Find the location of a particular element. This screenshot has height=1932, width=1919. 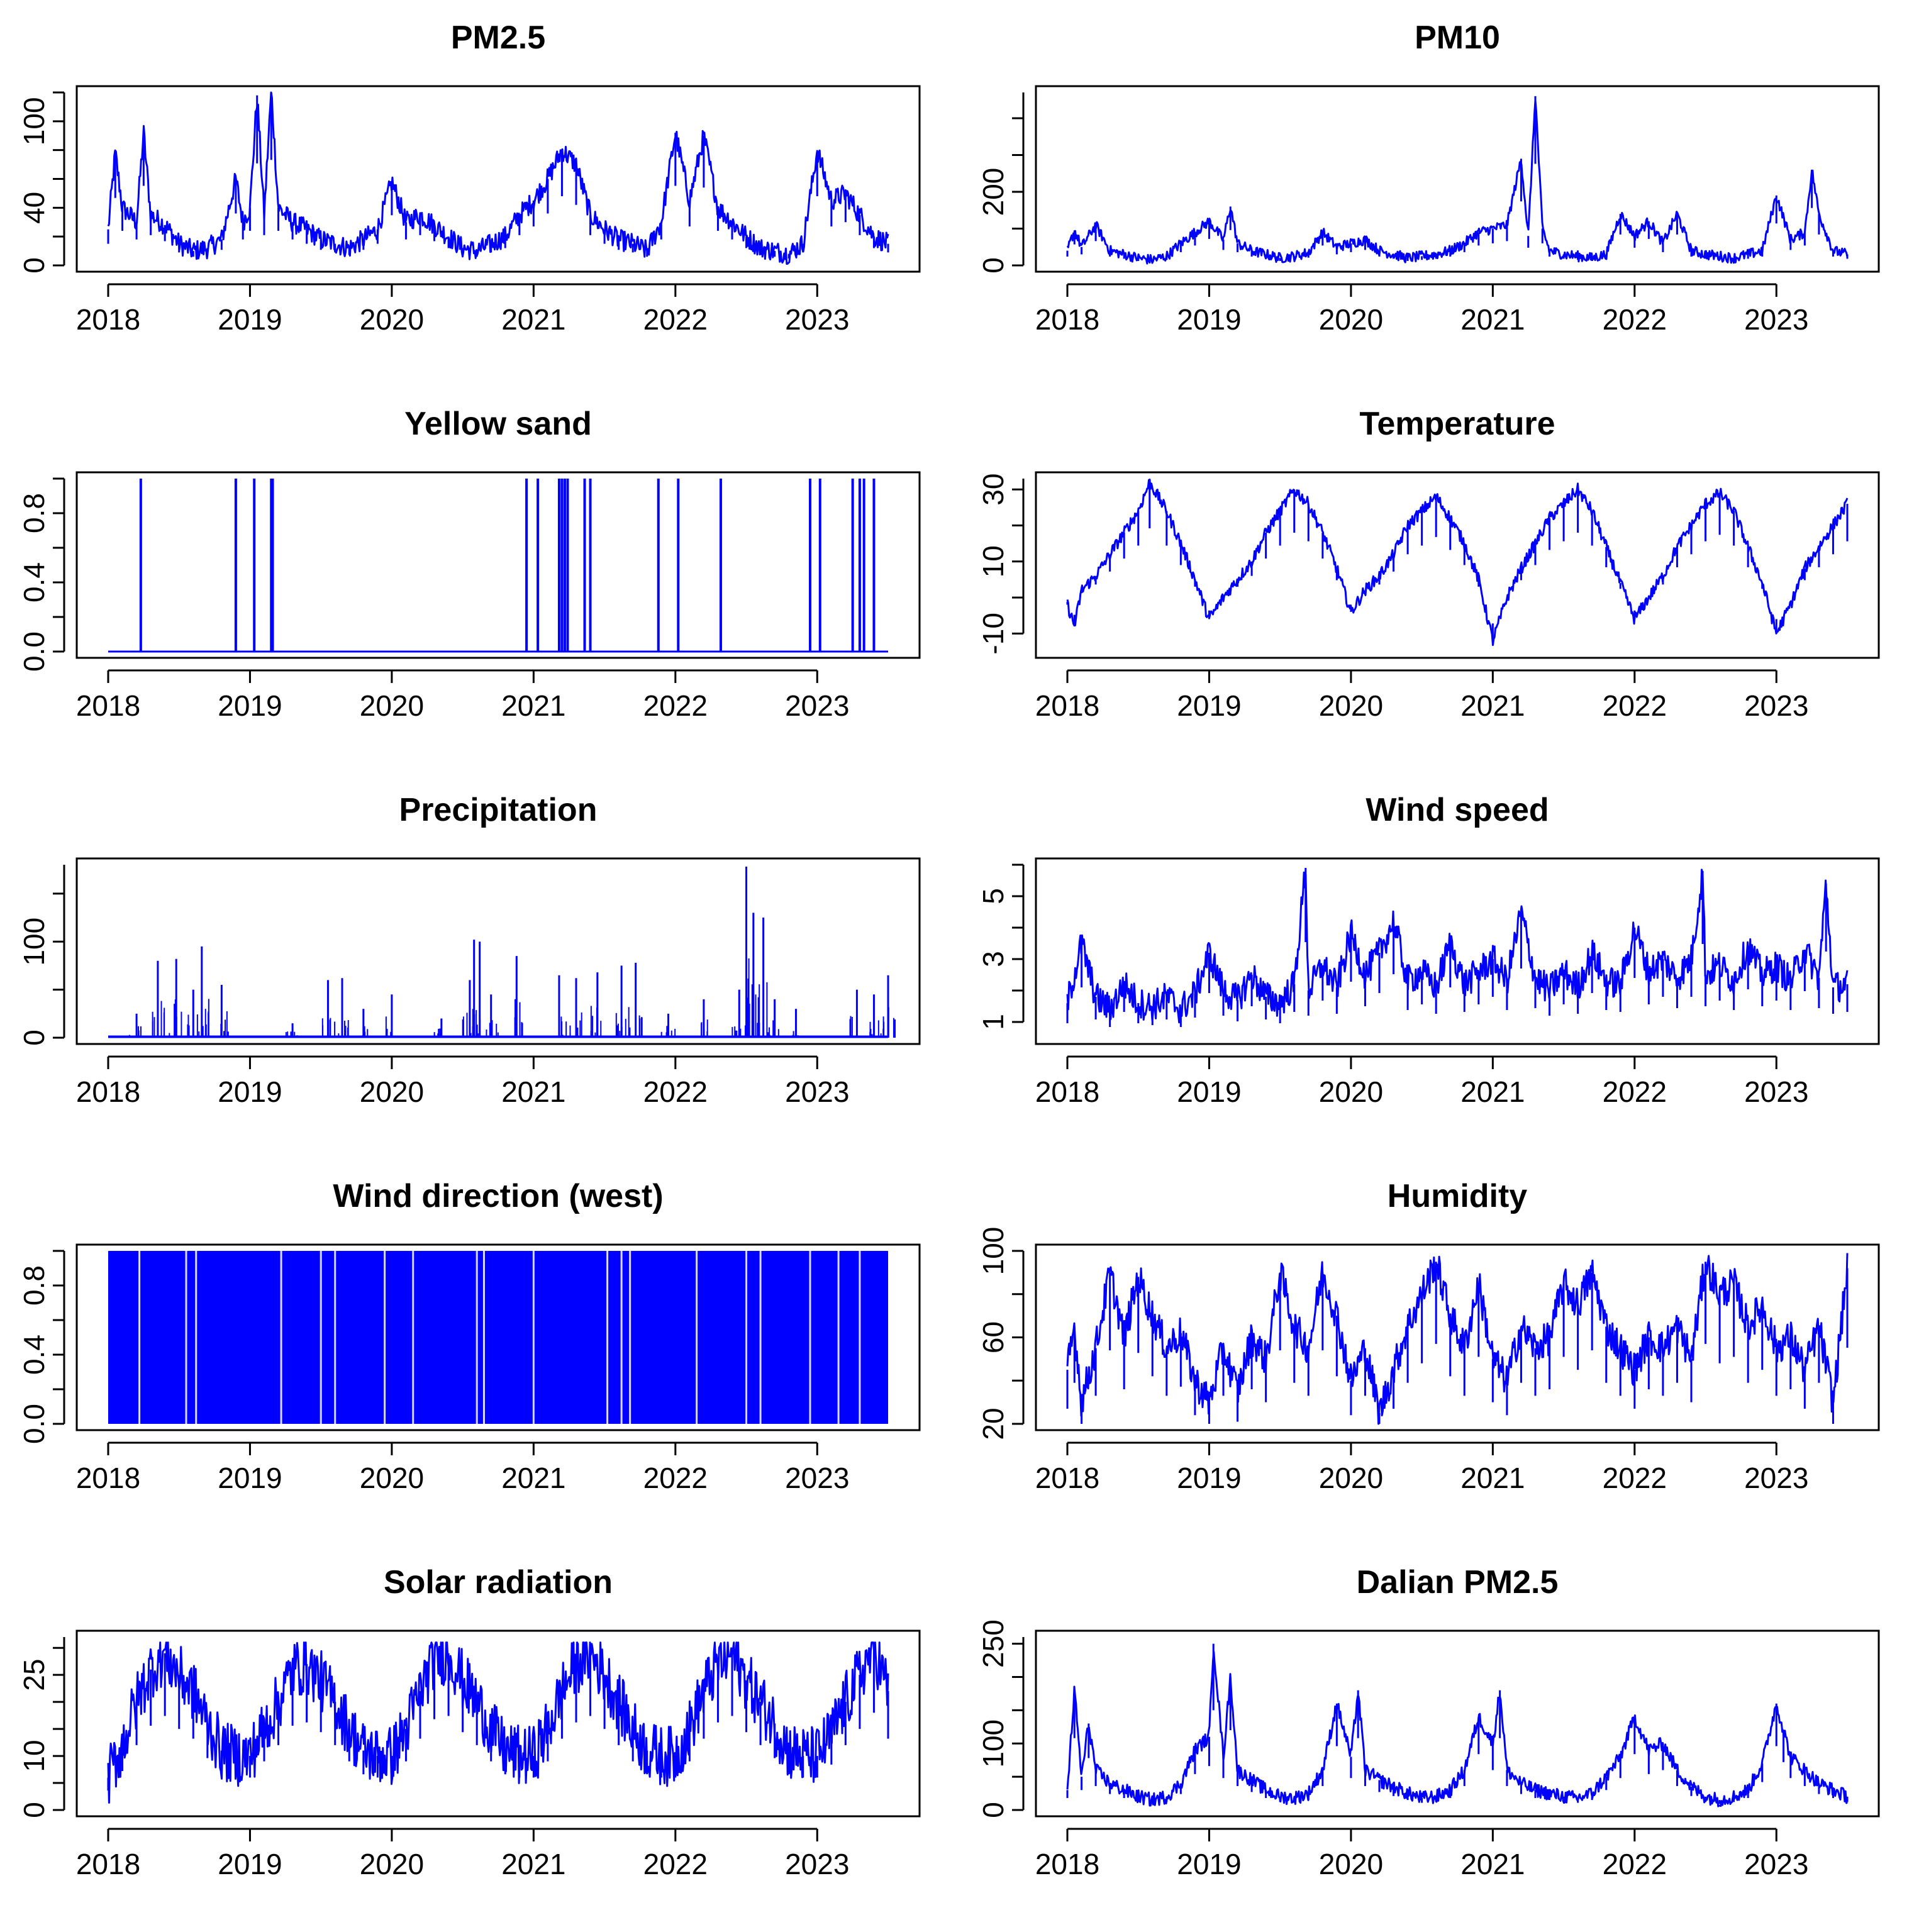

series-humidity is located at coordinates (1457, 1339).